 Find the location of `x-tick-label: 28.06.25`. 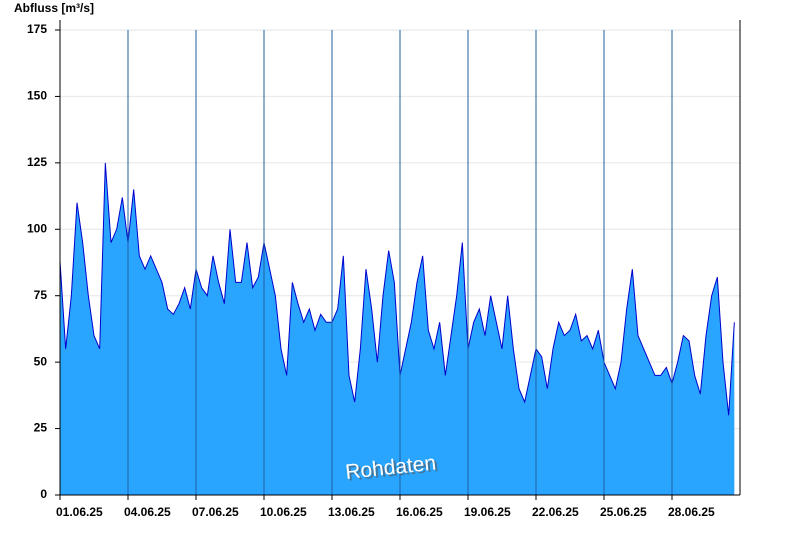

x-tick-label: 28.06.25 is located at coordinates (691, 512).